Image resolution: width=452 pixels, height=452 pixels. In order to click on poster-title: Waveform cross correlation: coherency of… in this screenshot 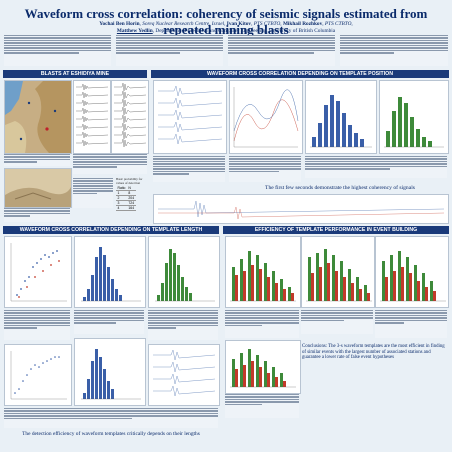, I will do `click(226, 21)`.